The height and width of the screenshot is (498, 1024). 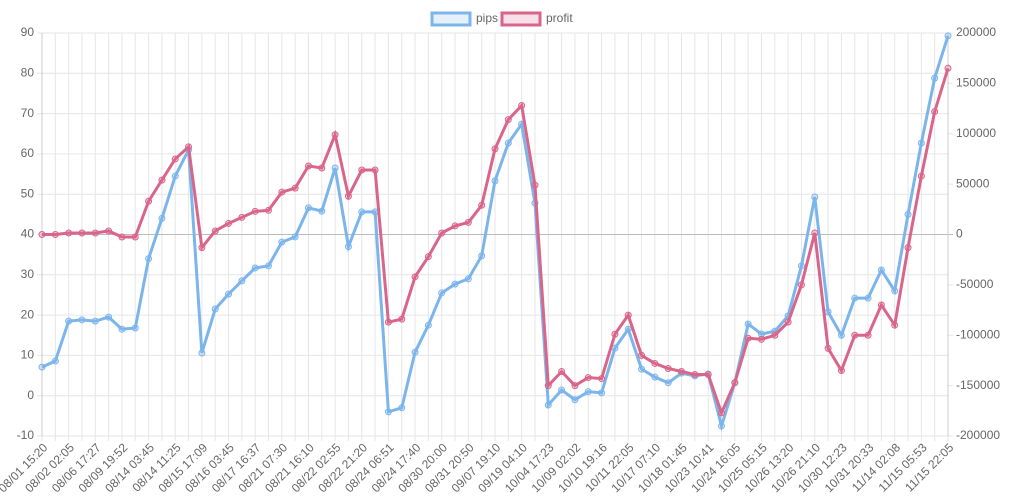 I want to click on y-tick-label: -10, so click(x=26, y=435).